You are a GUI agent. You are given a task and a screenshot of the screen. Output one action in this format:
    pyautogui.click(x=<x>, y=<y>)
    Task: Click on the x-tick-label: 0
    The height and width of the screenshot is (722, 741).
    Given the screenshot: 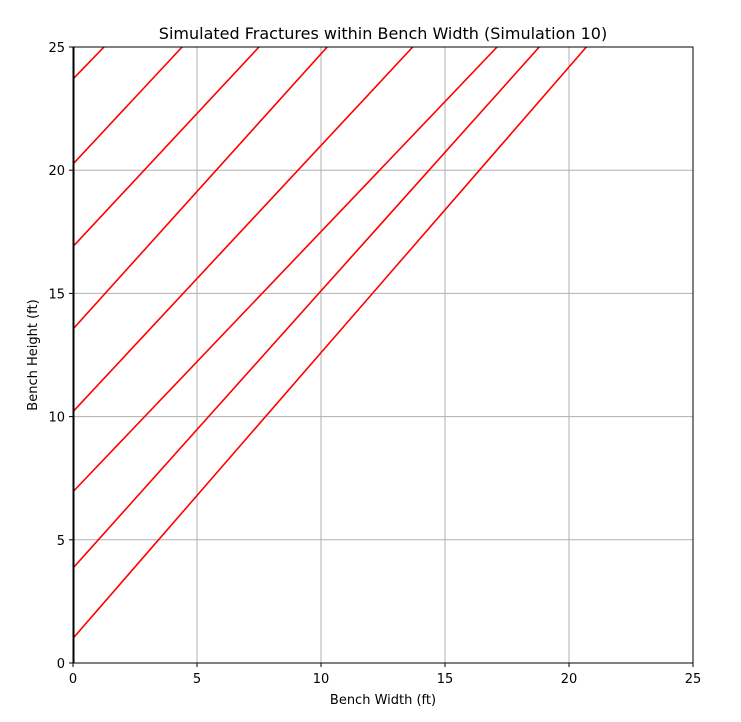 What is the action you would take?
    pyautogui.click(x=73, y=679)
    